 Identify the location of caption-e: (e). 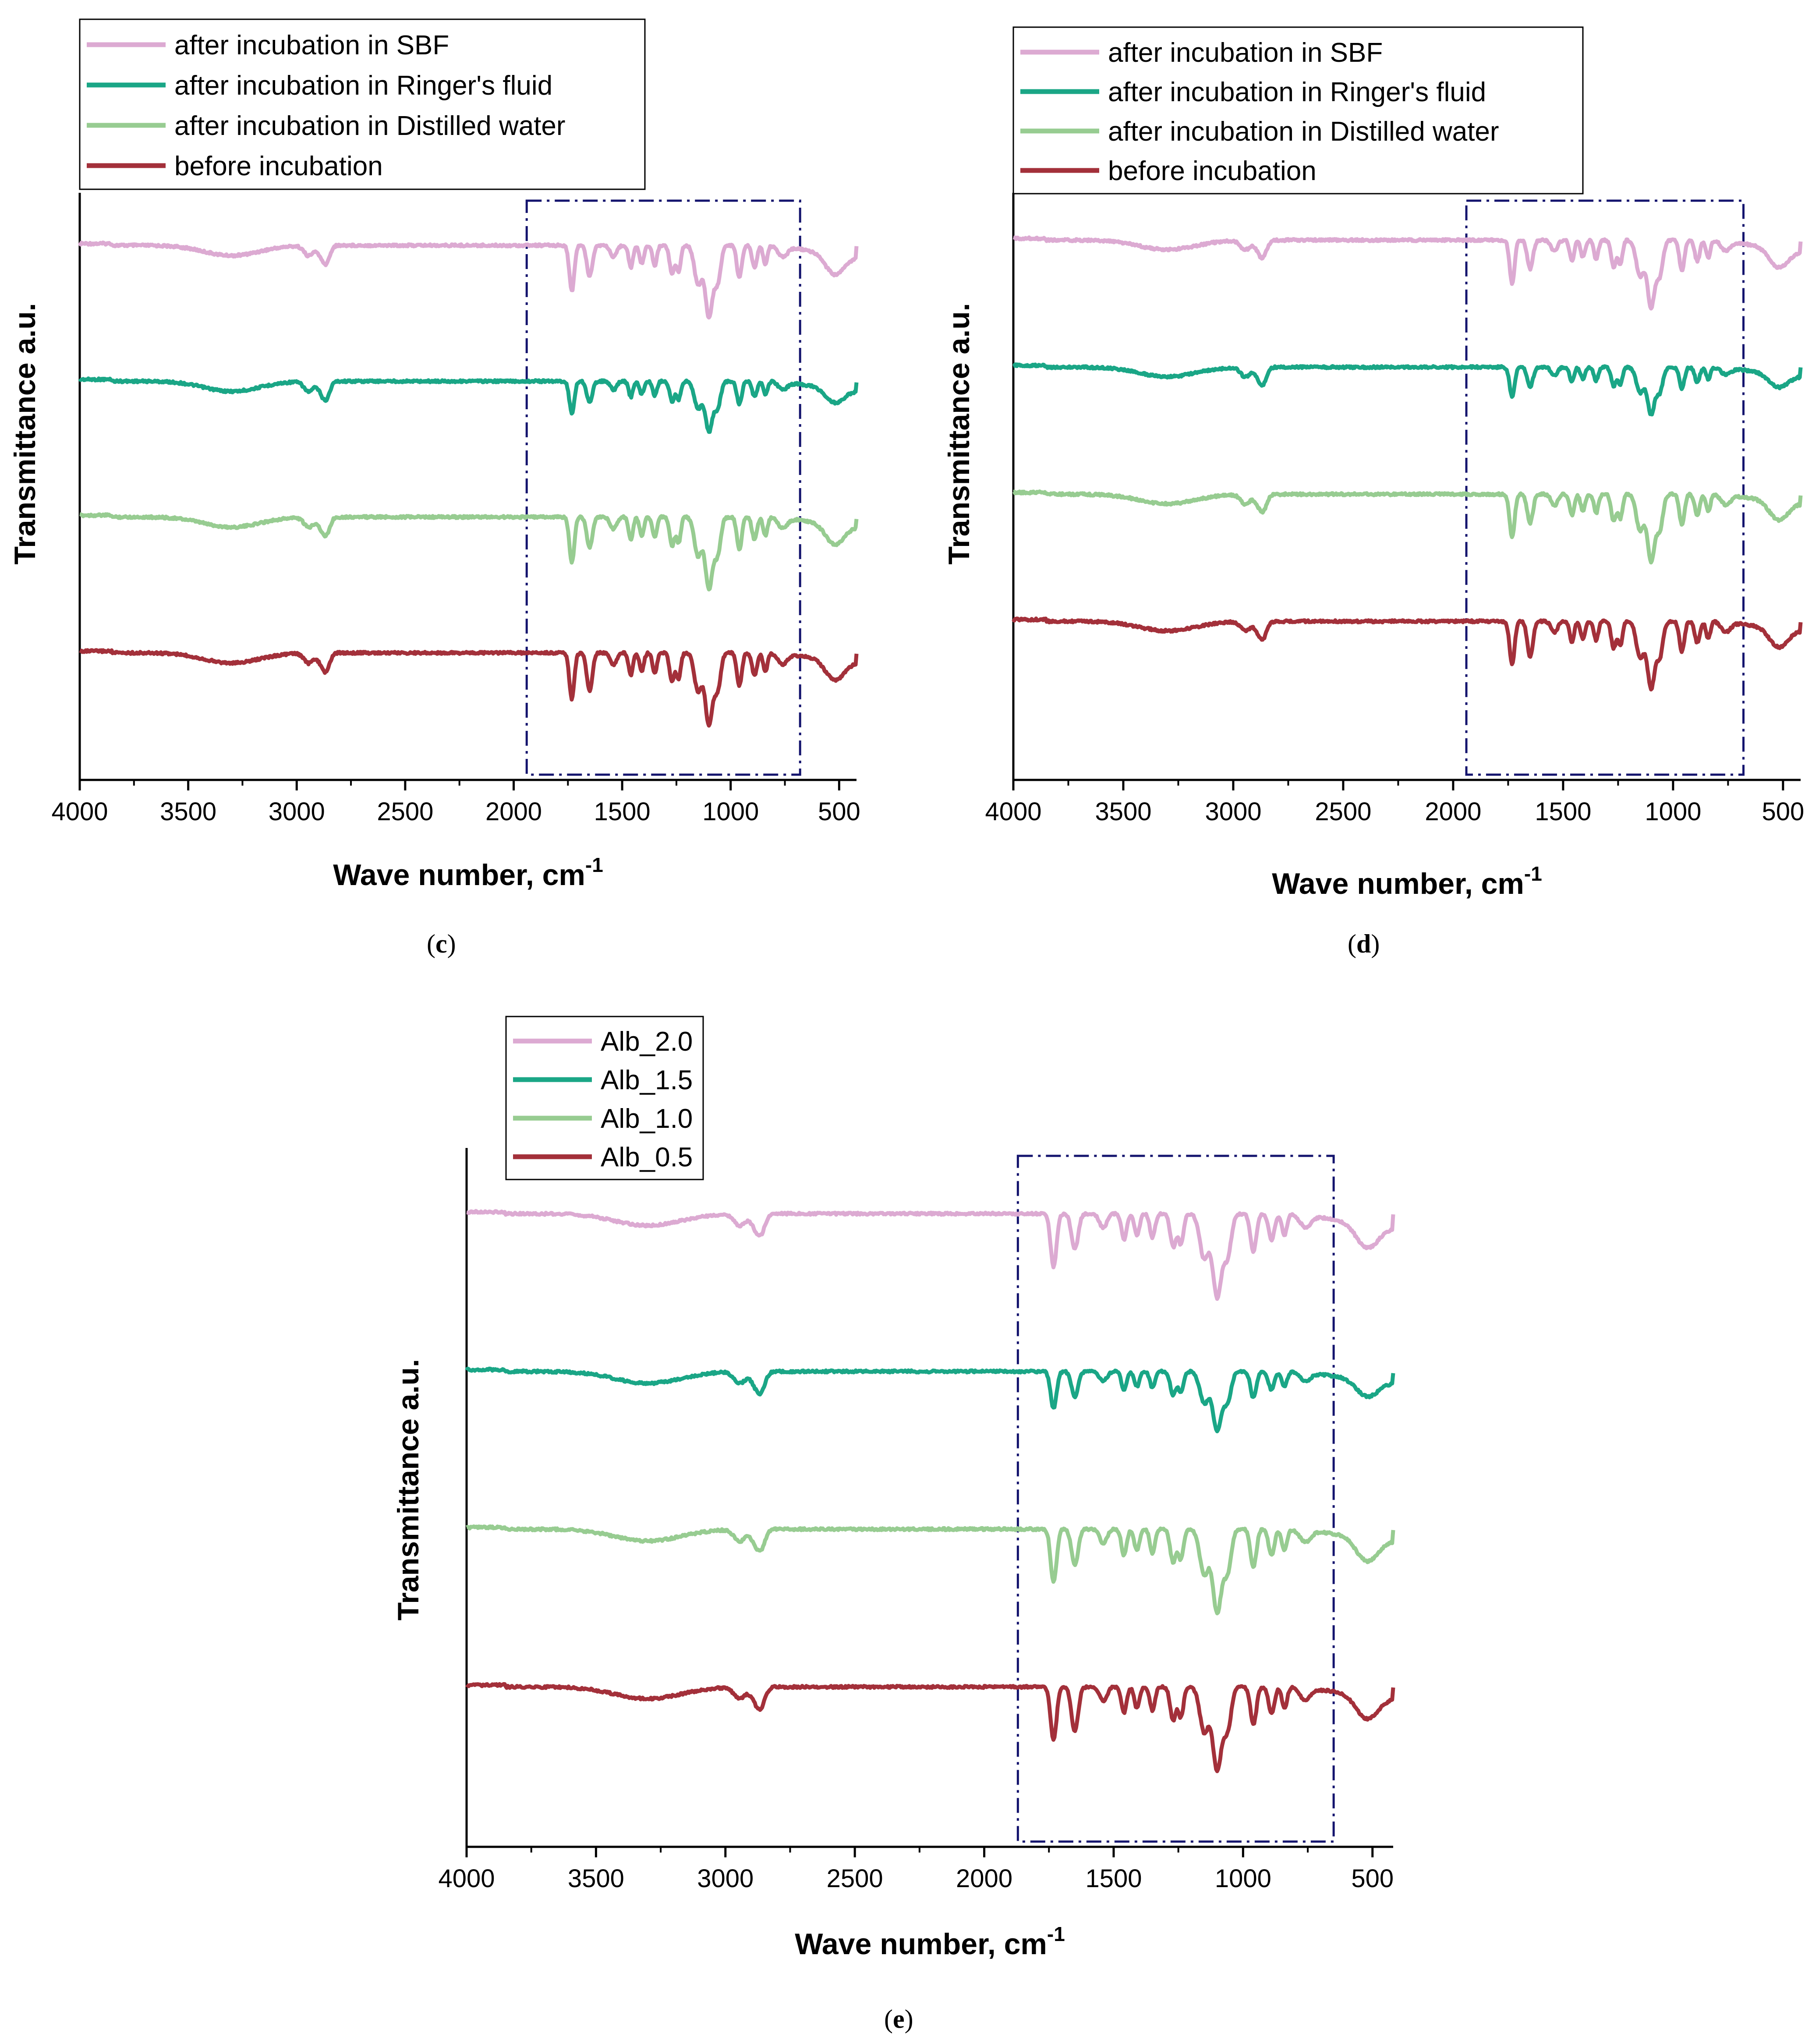
(899, 2019).